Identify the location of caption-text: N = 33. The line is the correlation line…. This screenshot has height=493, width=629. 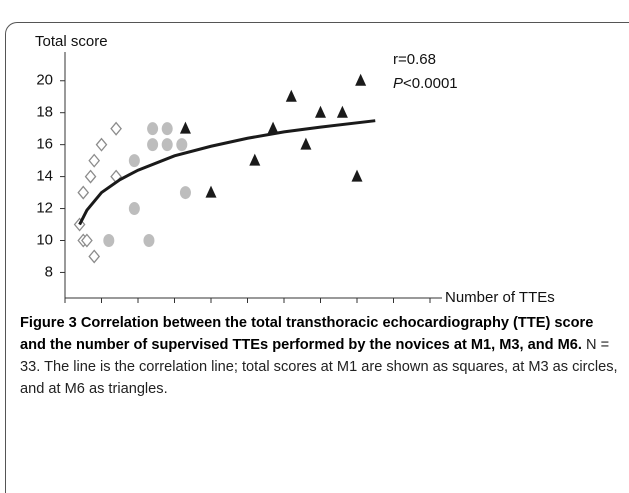
(319, 367).